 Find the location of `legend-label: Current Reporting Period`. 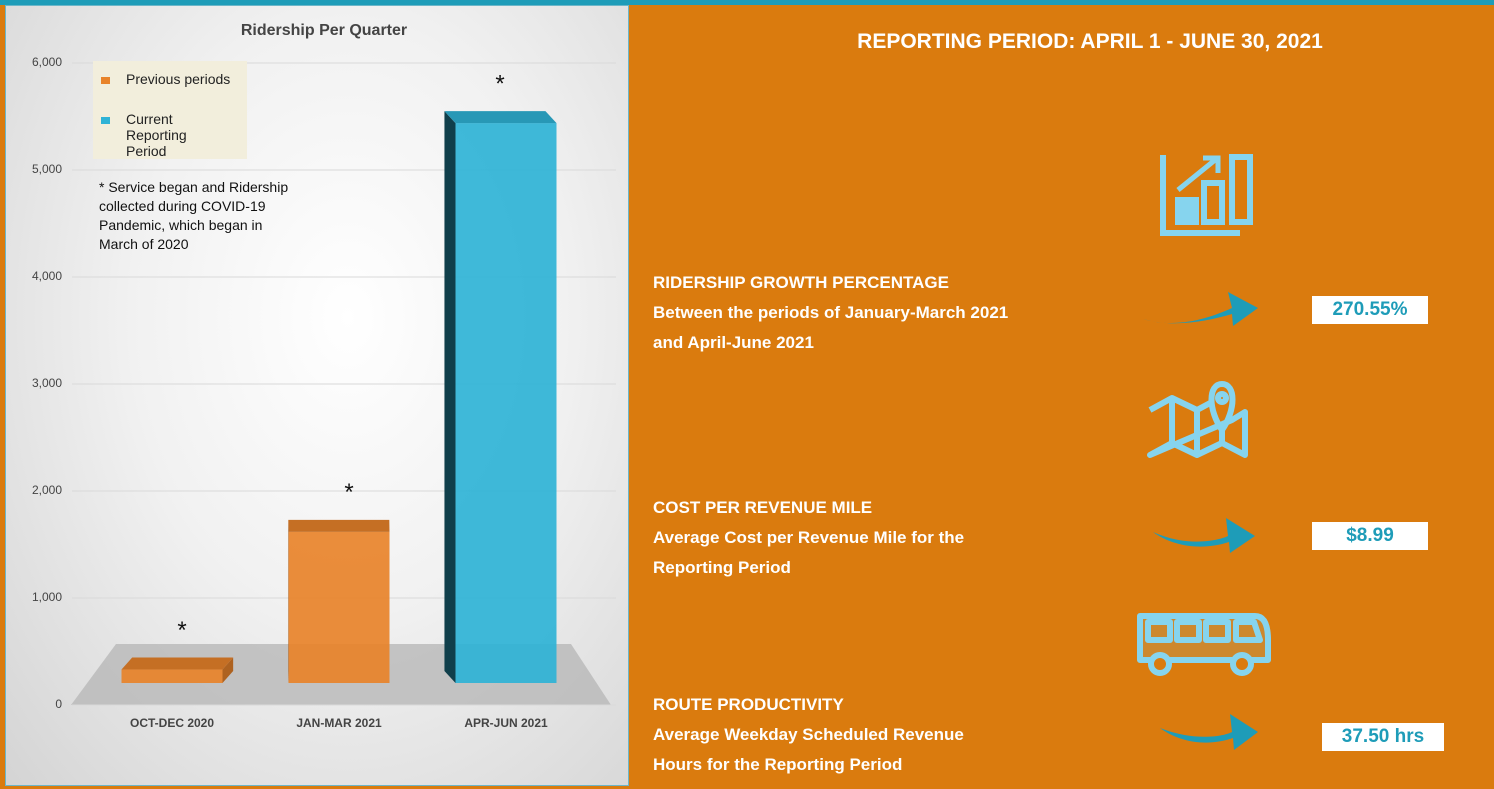

legend-label: Current Reporting Period is located at coordinates (156, 135).